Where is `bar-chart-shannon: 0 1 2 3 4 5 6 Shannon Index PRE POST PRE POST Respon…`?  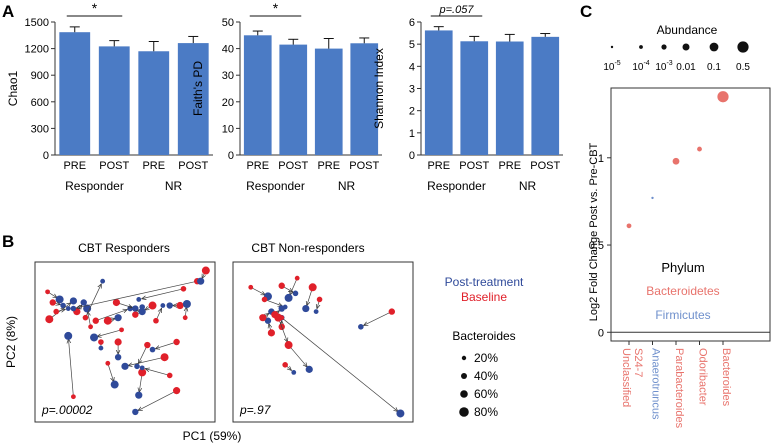 bar-chart-shannon: 0 1 2 3 4 5 6 Shannon Index PRE POST PRE POST Respon… is located at coordinates (467, 98).